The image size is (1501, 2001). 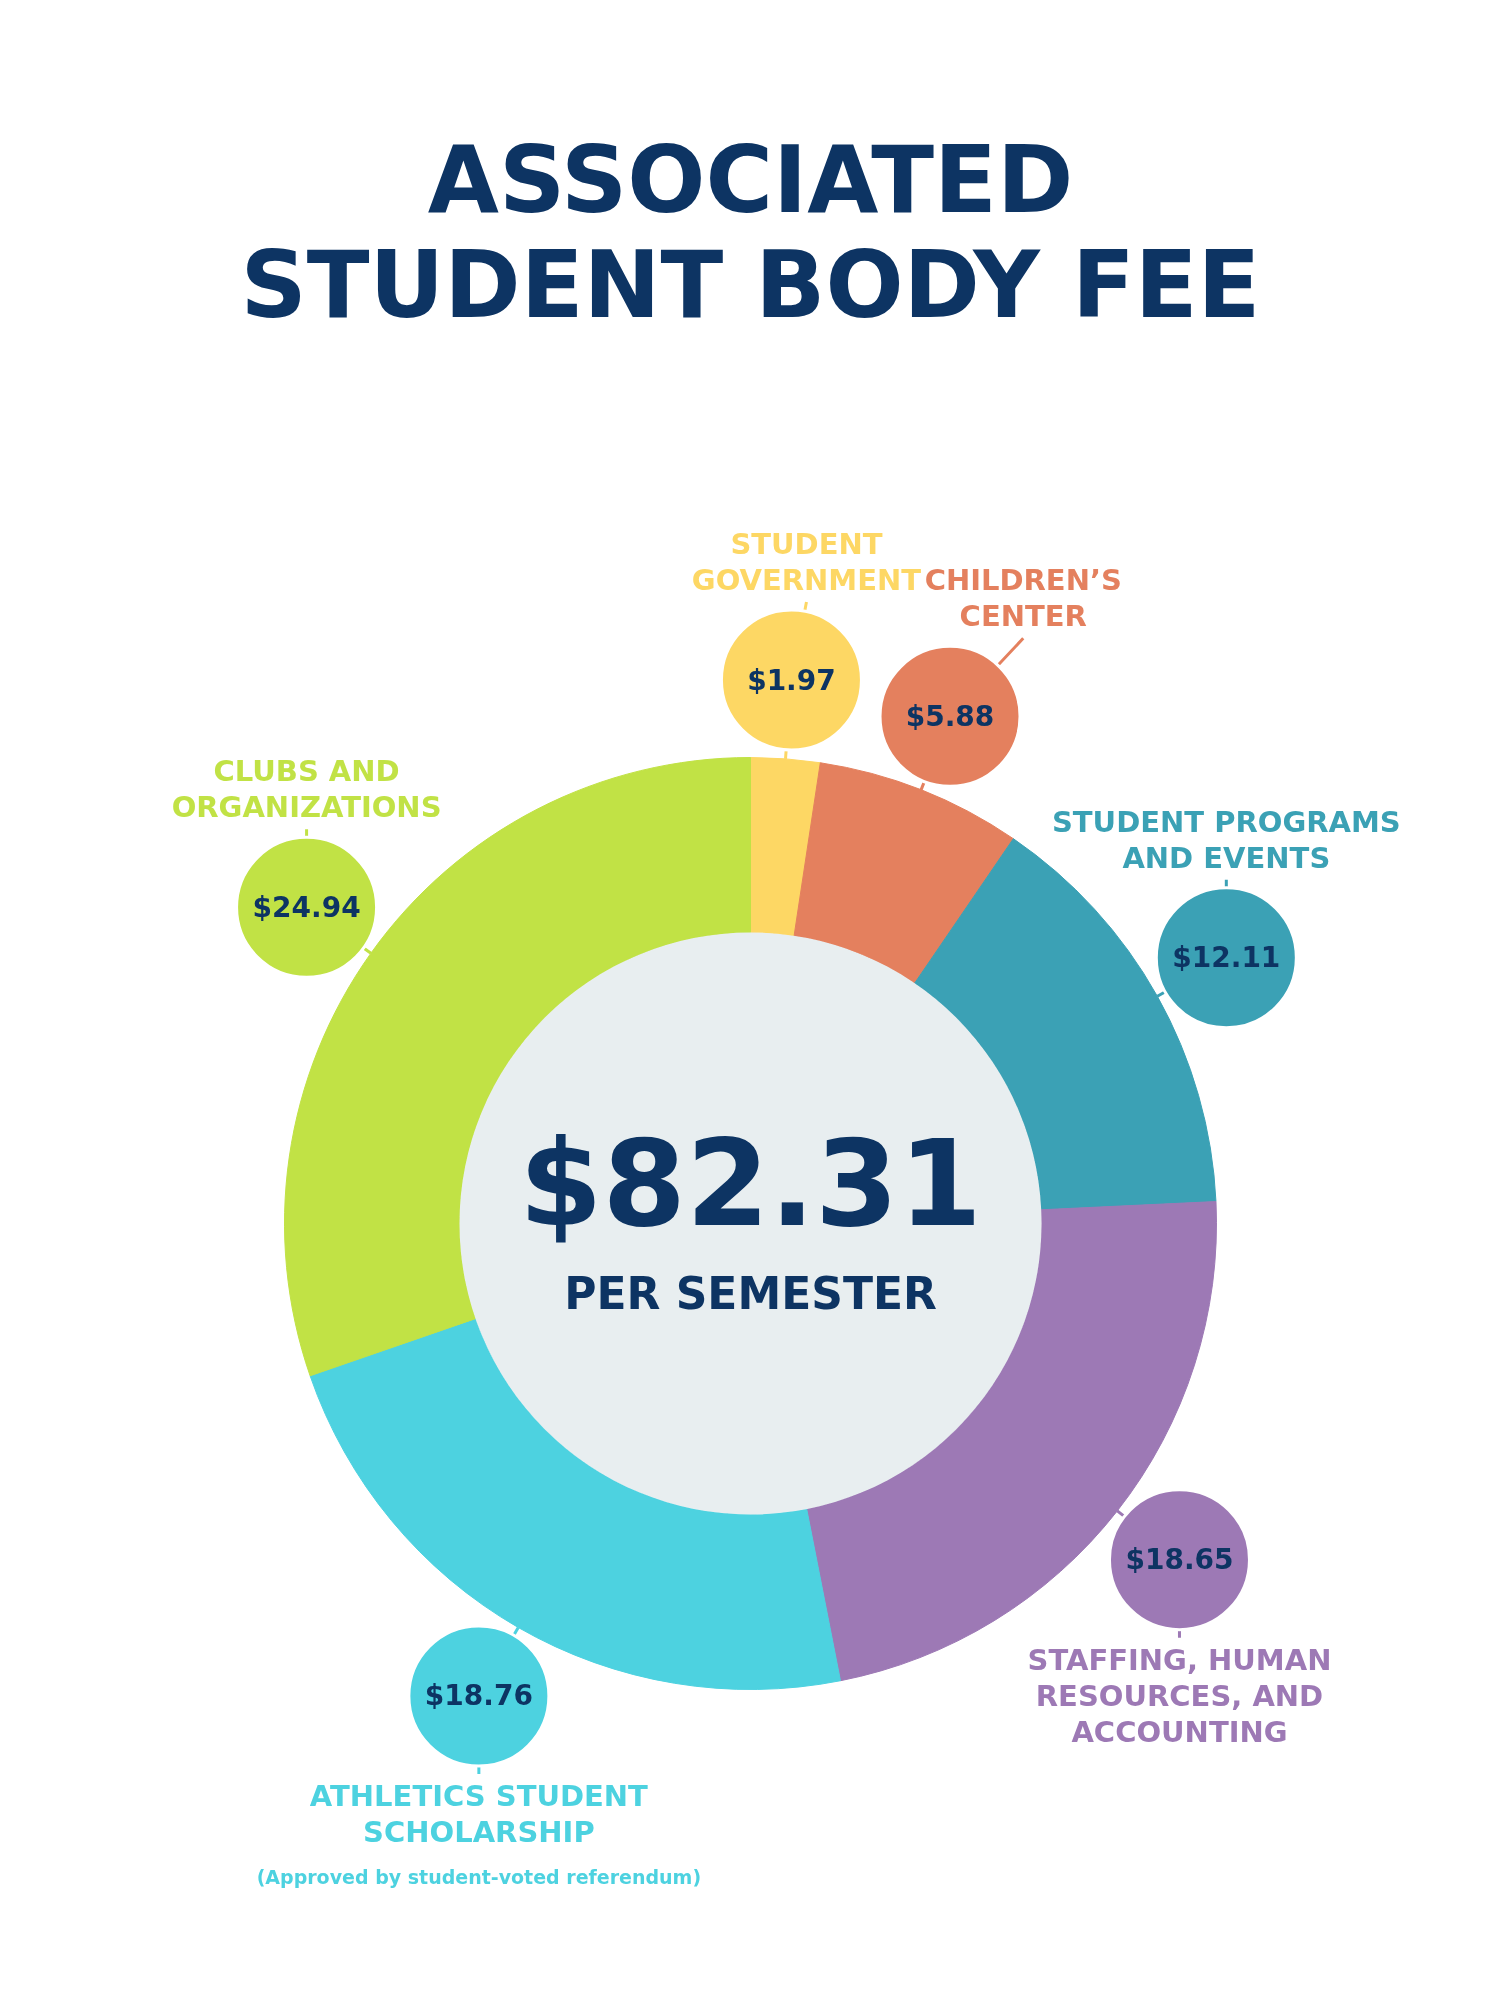 I want to click on text: PER SEMESTER, so click(x=750, y=1293).